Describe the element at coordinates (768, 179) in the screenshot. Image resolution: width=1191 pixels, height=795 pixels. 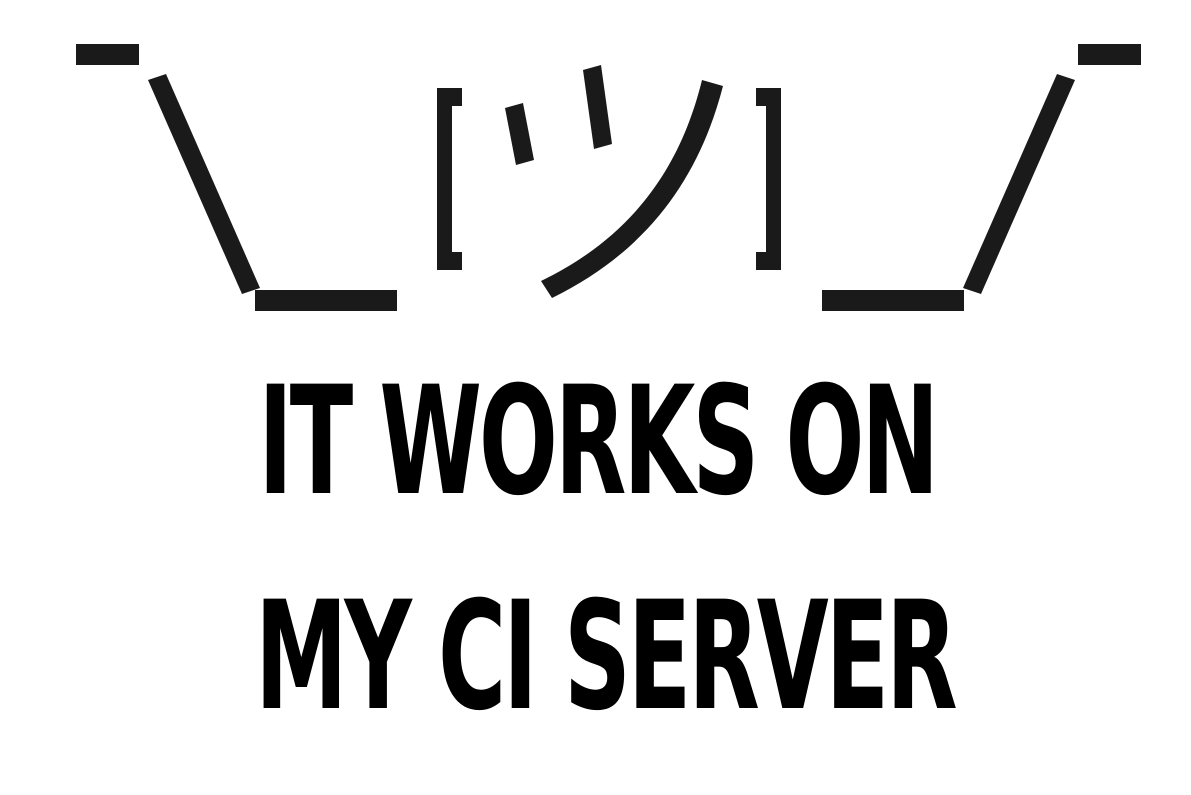
I see `right-paren` at that location.